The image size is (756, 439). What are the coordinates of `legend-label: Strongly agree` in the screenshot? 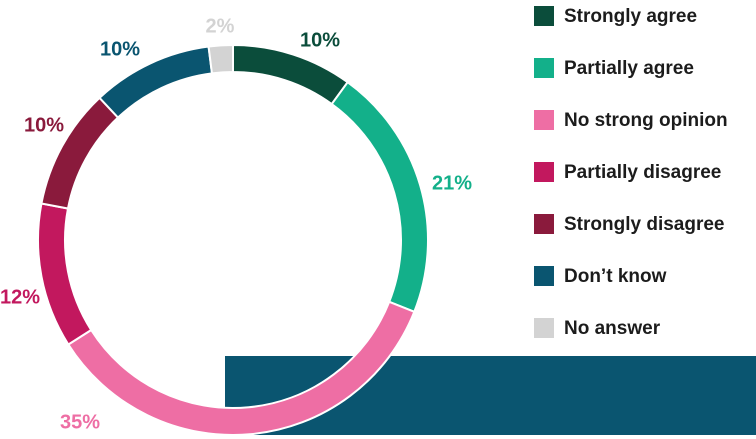 It's located at (631, 16).